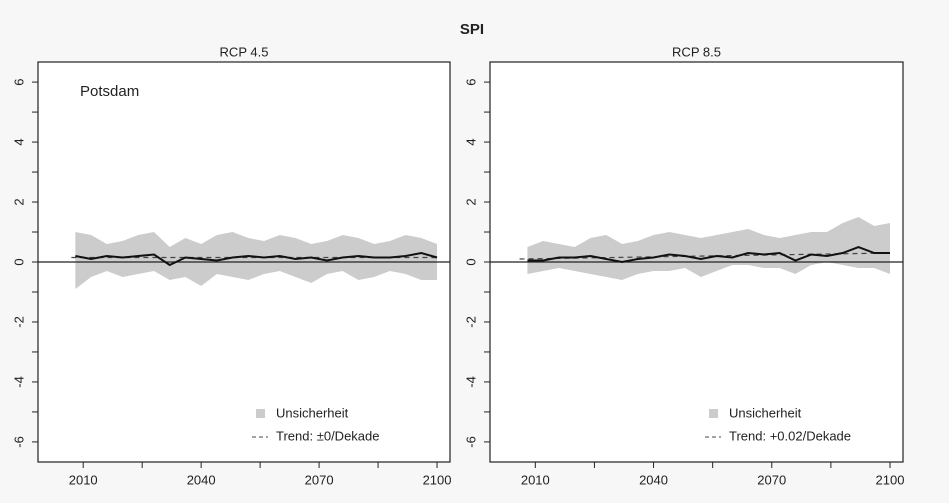  Describe the element at coordinates (328, 435) in the screenshot. I see `legend-label: Trend: ±0/Dekade` at that location.